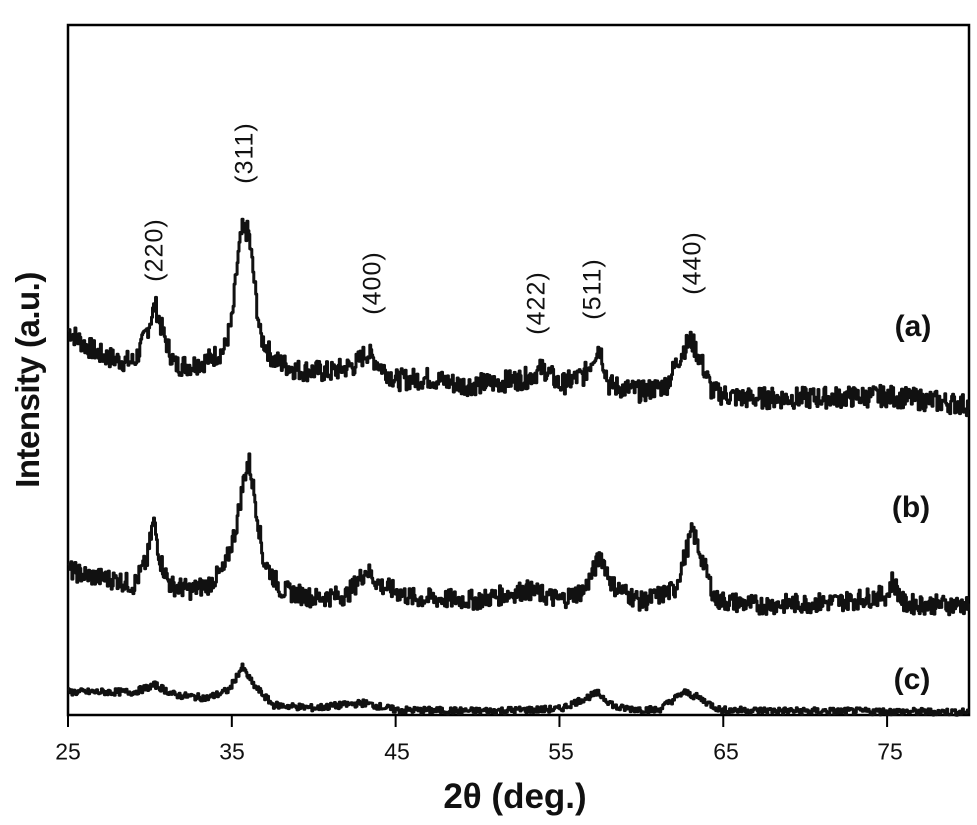 The image size is (977, 825). What do you see at coordinates (372, 283) in the screenshot?
I see `peak-label-400: (400)` at bounding box center [372, 283].